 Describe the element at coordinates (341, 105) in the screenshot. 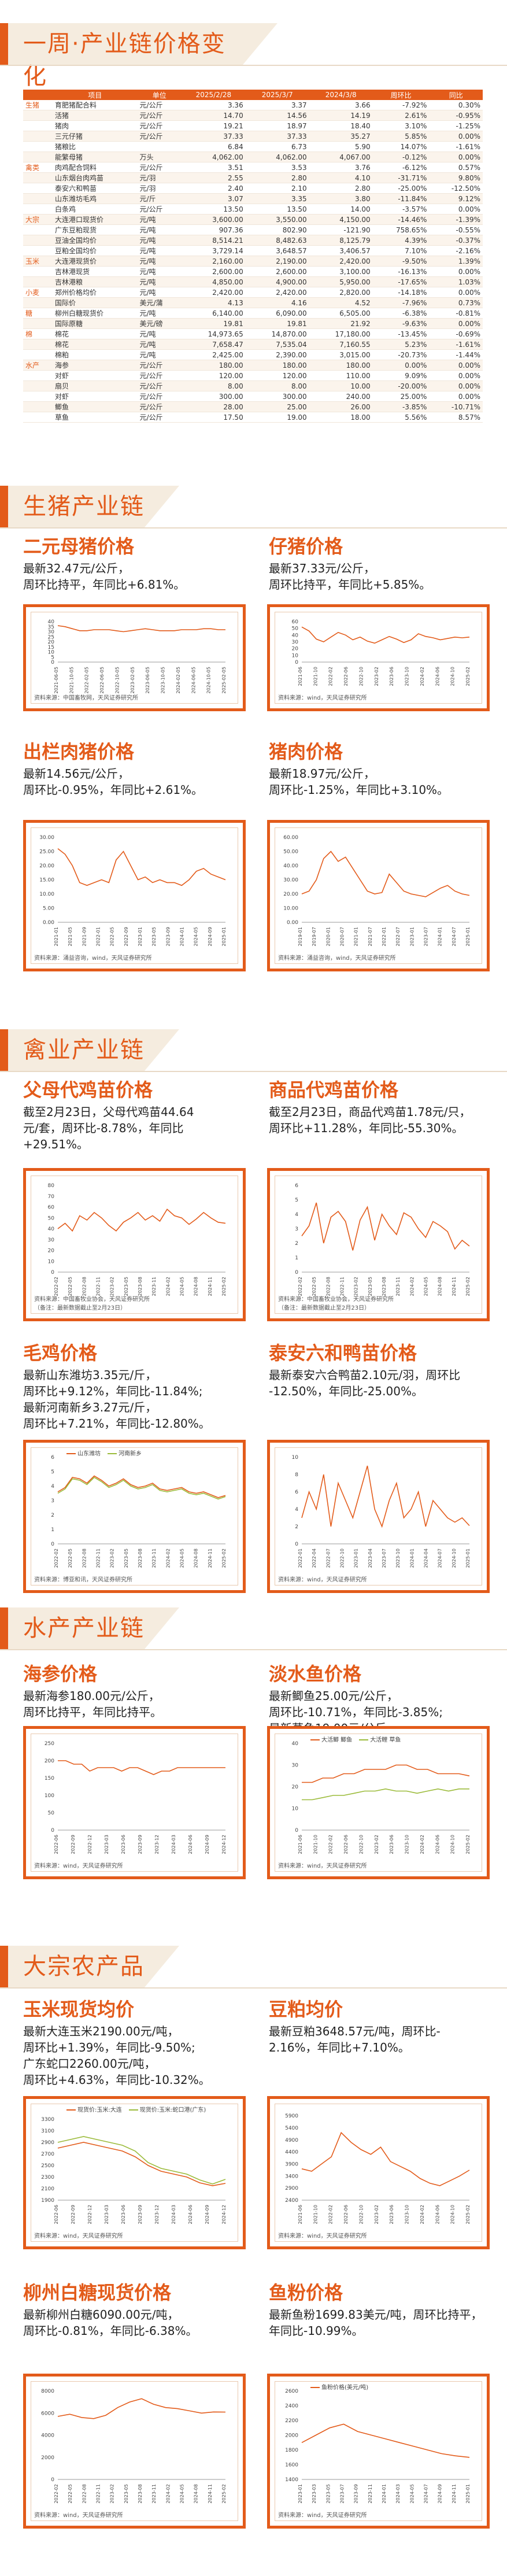

I see `table-cell: 3.66` at that location.